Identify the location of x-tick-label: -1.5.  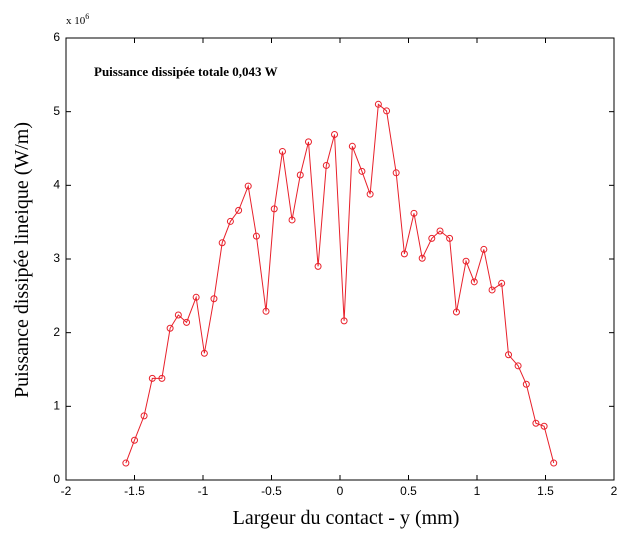
(134, 491).